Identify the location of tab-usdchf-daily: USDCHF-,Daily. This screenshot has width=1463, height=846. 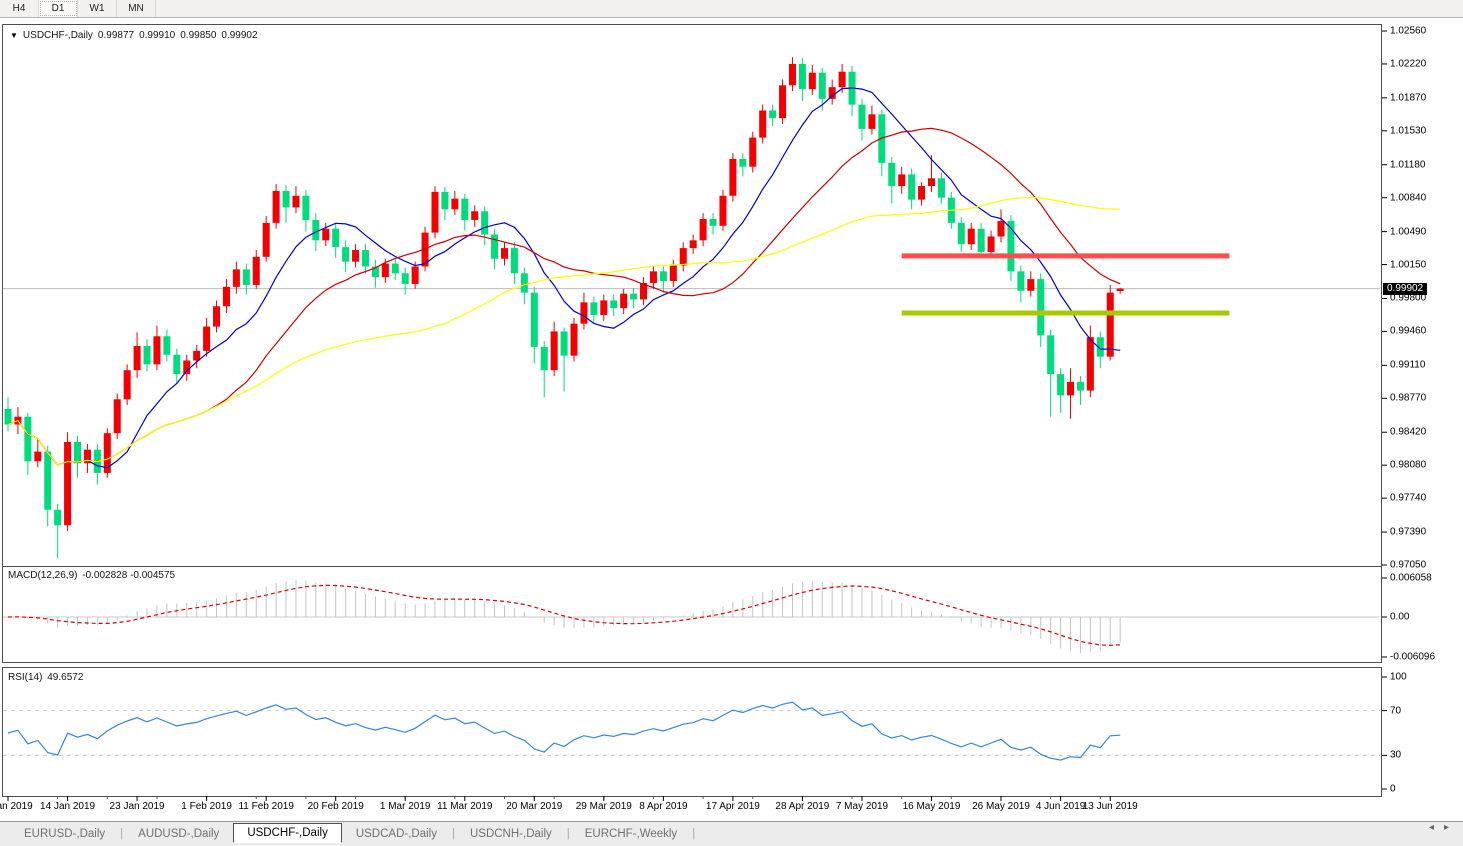
(287, 833).